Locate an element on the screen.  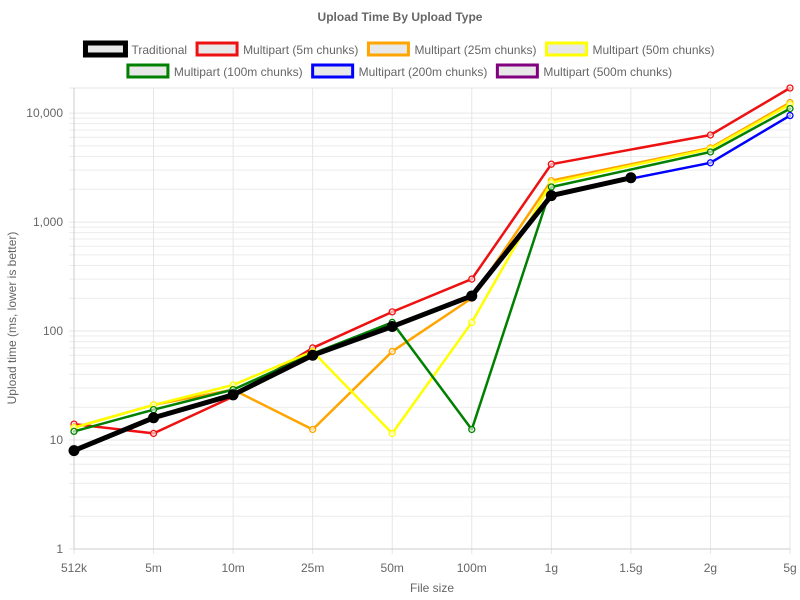
y-tick-label: 10 is located at coordinates (57, 440).